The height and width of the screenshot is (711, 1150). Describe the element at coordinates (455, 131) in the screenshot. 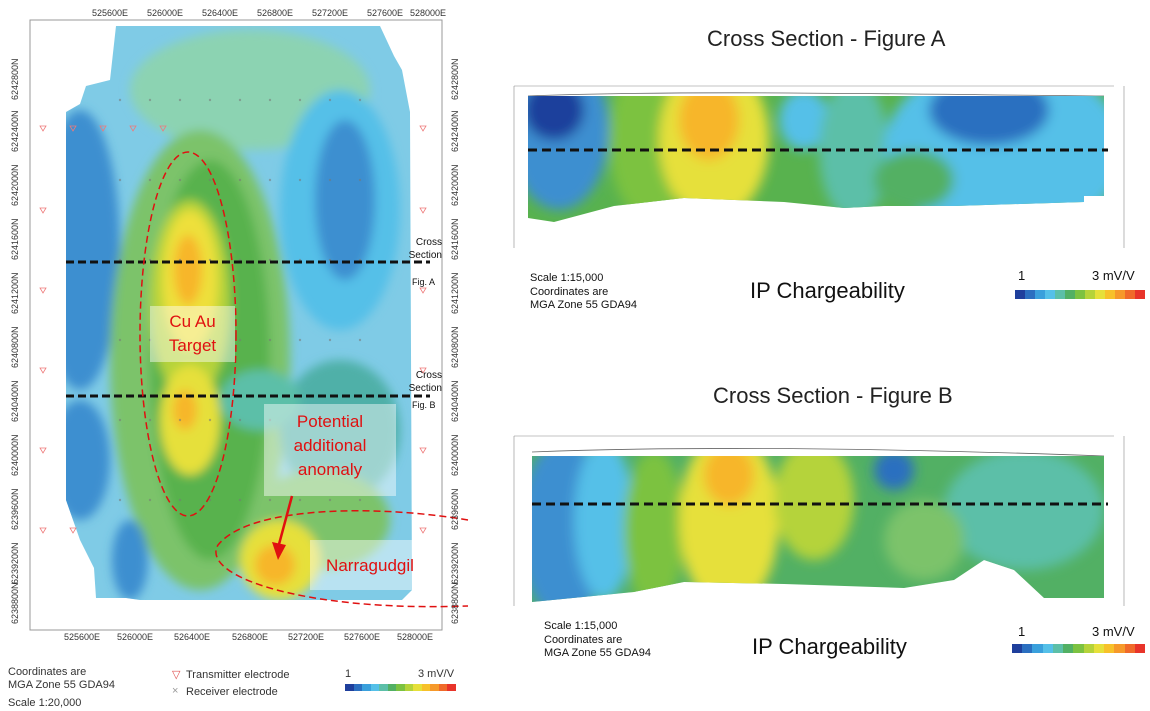

I see `y-tick-right: 6242400N` at that location.